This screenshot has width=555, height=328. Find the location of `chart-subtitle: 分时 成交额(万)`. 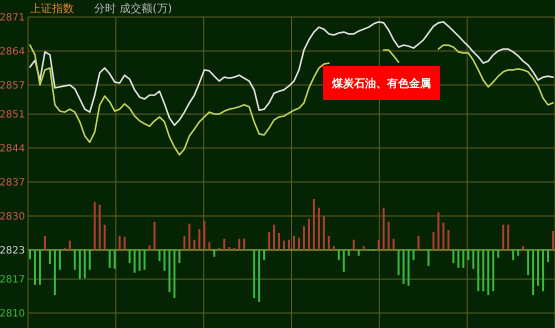

chart-subtitle: 分时 成交额(万) is located at coordinates (133, 8).